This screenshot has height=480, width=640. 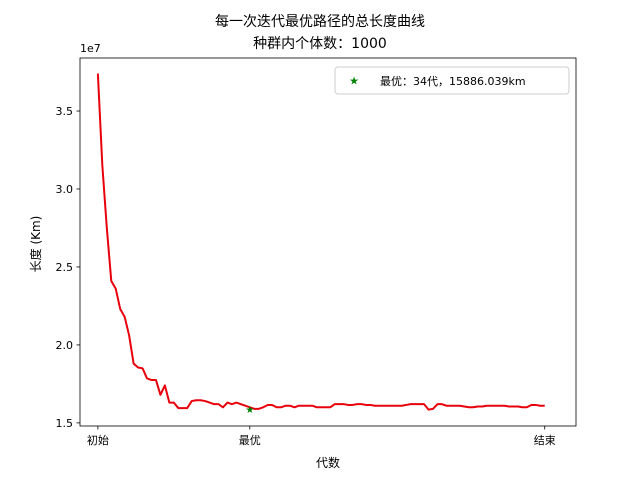 I want to click on legend-frame, so click(x=452, y=80).